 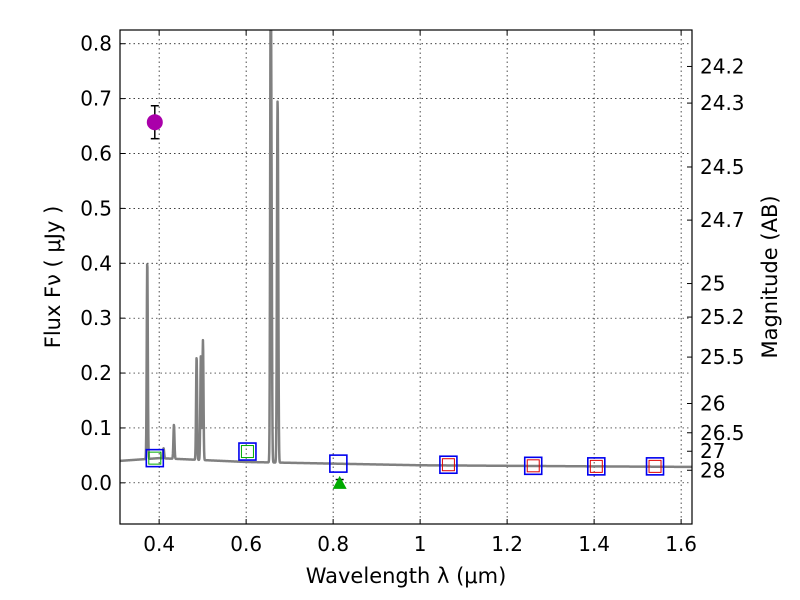 I want to click on y-tick-label: 0.1, so click(x=96, y=428).